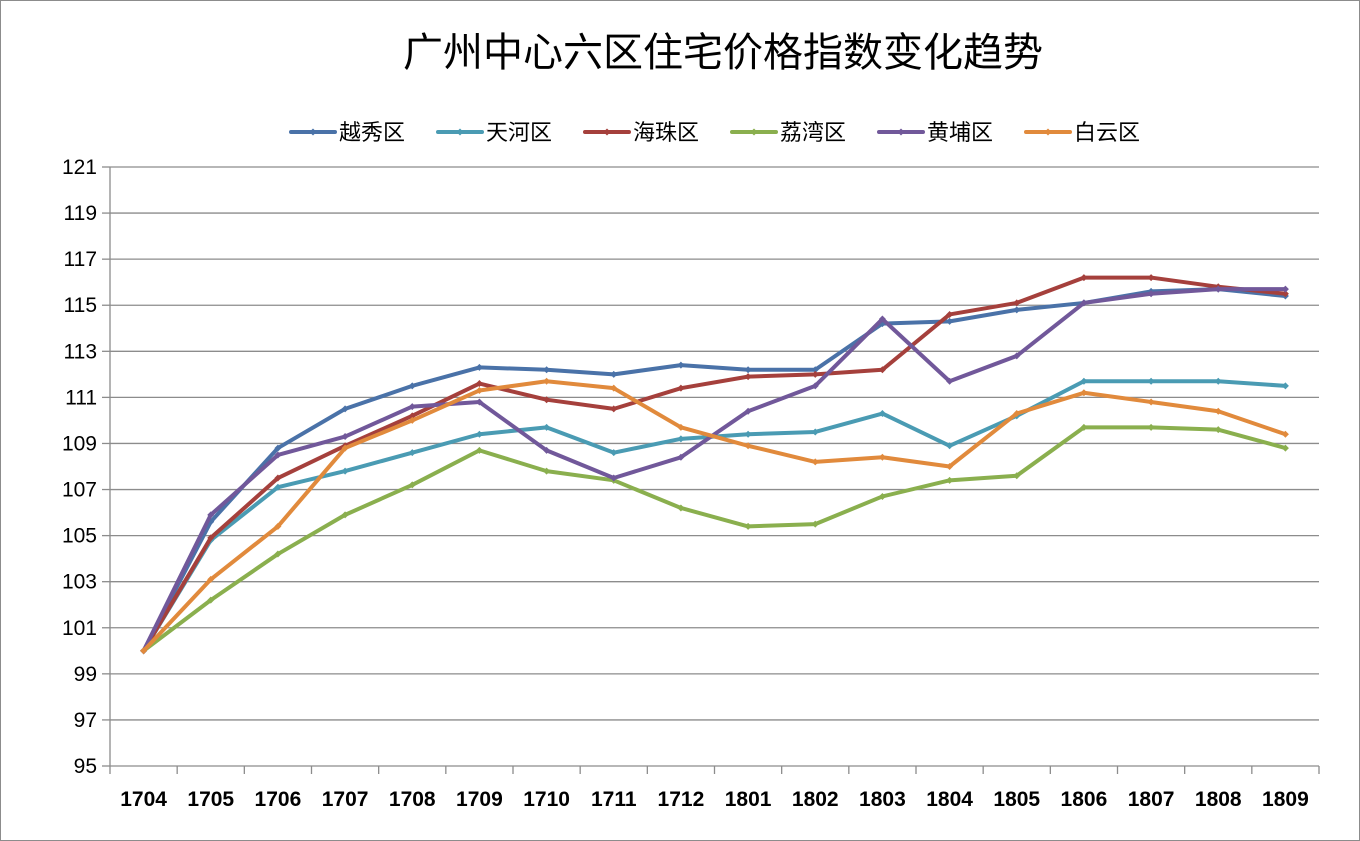 The width and height of the screenshot is (1360, 841). Describe the element at coordinates (960, 133) in the screenshot. I see `legend-label: 黄埔区` at that location.